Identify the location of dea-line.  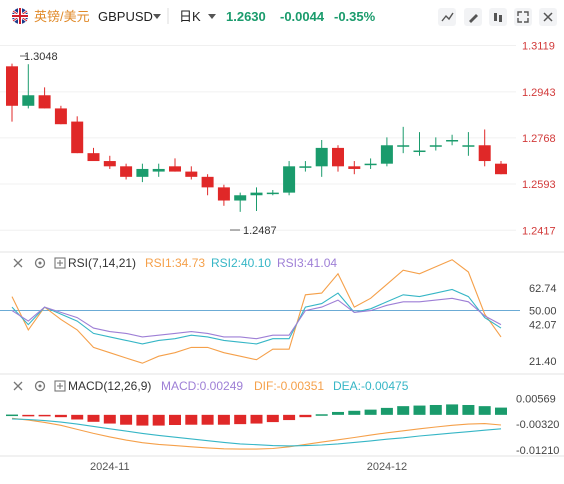
(256, 432).